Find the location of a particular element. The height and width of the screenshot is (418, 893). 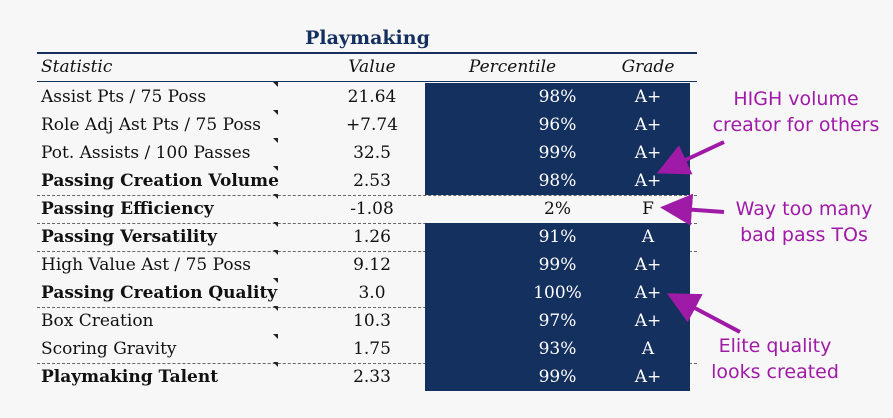

header-grade: Grade is located at coordinates (648, 67).